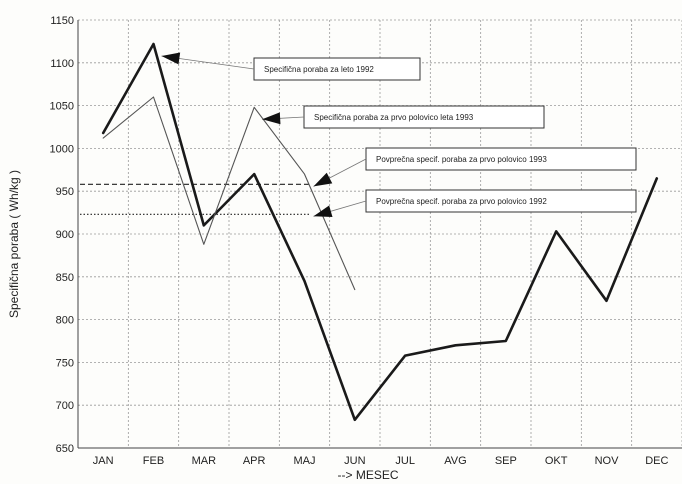  I want to click on y-tick-label: 900, so click(65, 235).